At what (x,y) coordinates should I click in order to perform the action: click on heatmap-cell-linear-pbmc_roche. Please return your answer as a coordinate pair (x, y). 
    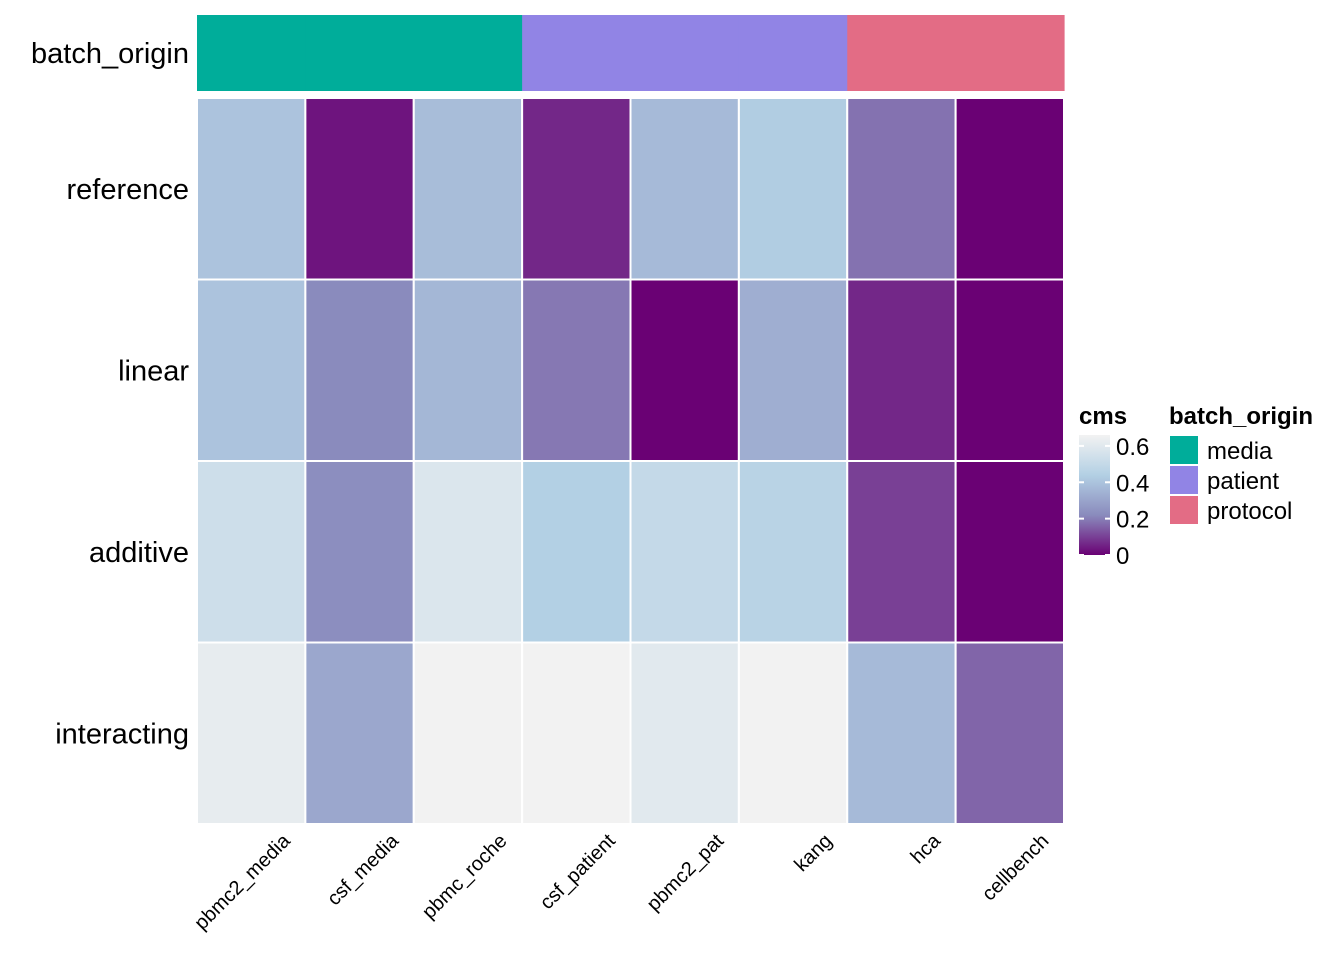
    Looking at the image, I should click on (468, 370).